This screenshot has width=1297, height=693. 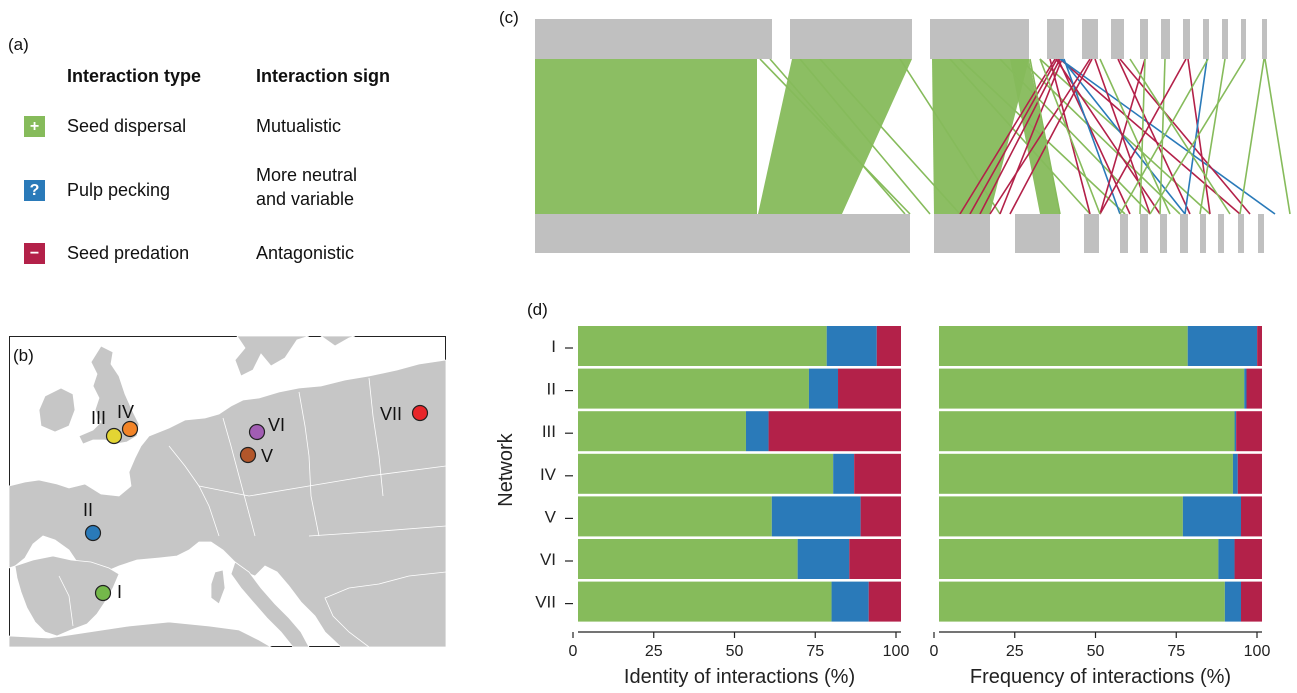 What do you see at coordinates (553, 346) in the screenshot?
I see `y-tick-label-I: I` at bounding box center [553, 346].